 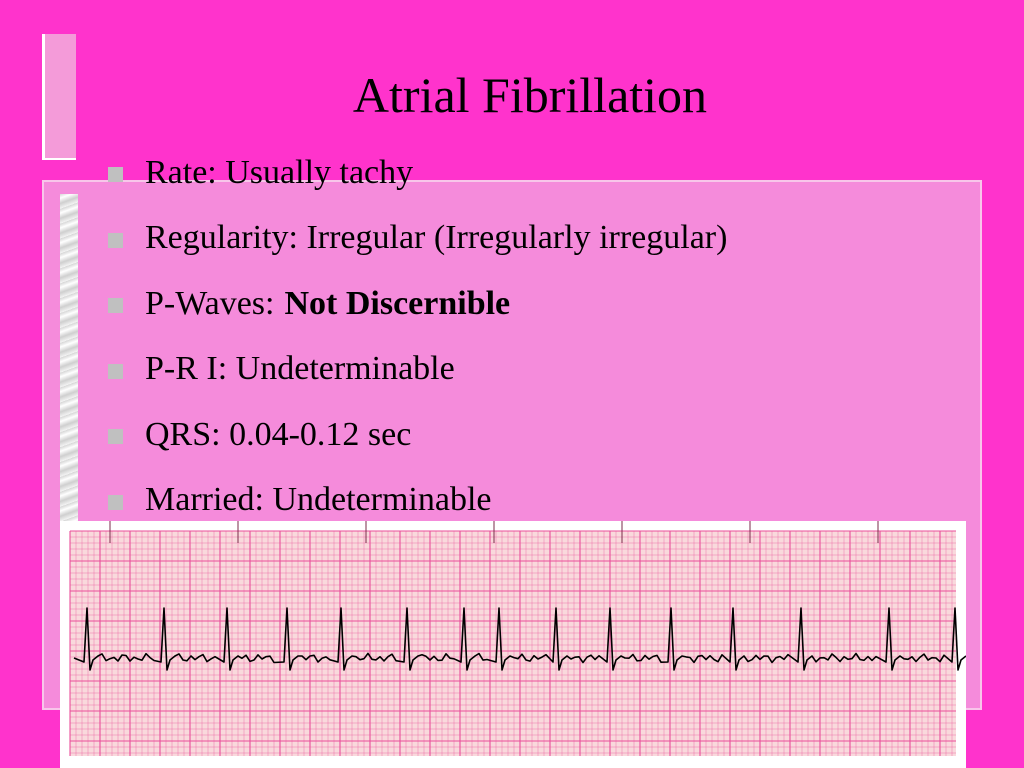 What do you see at coordinates (417, 435) in the screenshot?
I see `bullet-item-qrs: QRS: 0.04-0.12 sec` at bounding box center [417, 435].